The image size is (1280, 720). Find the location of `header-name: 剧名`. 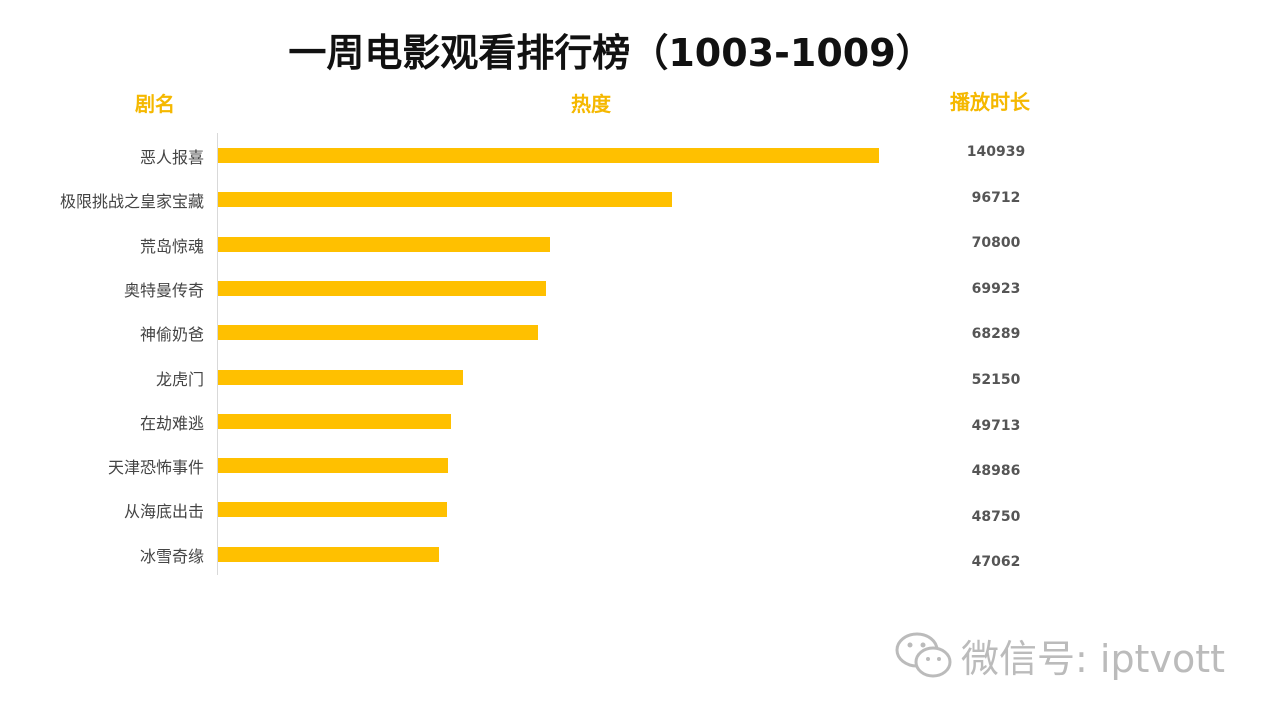

header-name: 剧名 is located at coordinates (155, 104).